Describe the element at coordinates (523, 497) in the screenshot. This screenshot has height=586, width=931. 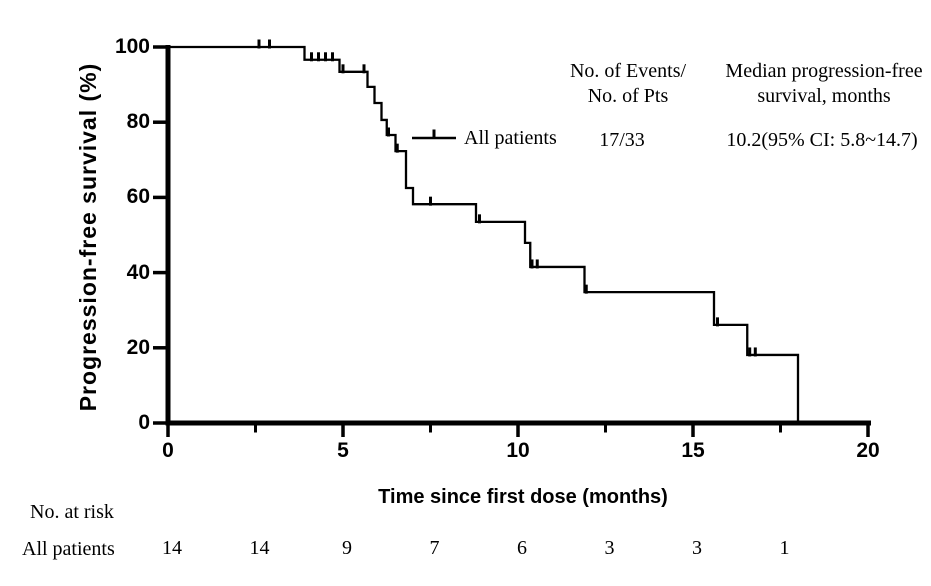
I see `x-axis-title: Time since first dose (months)` at that location.